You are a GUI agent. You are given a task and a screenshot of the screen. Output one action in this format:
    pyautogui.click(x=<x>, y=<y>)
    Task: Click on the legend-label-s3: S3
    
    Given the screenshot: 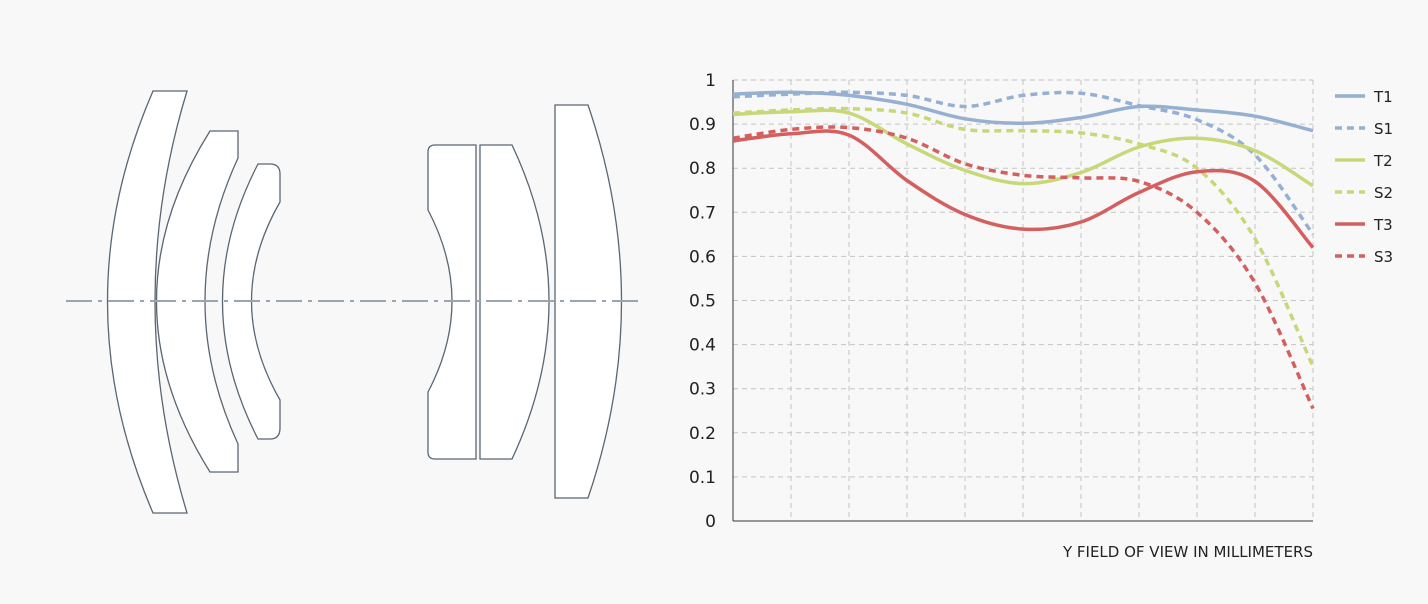 What is the action you would take?
    pyautogui.click(x=1383, y=257)
    